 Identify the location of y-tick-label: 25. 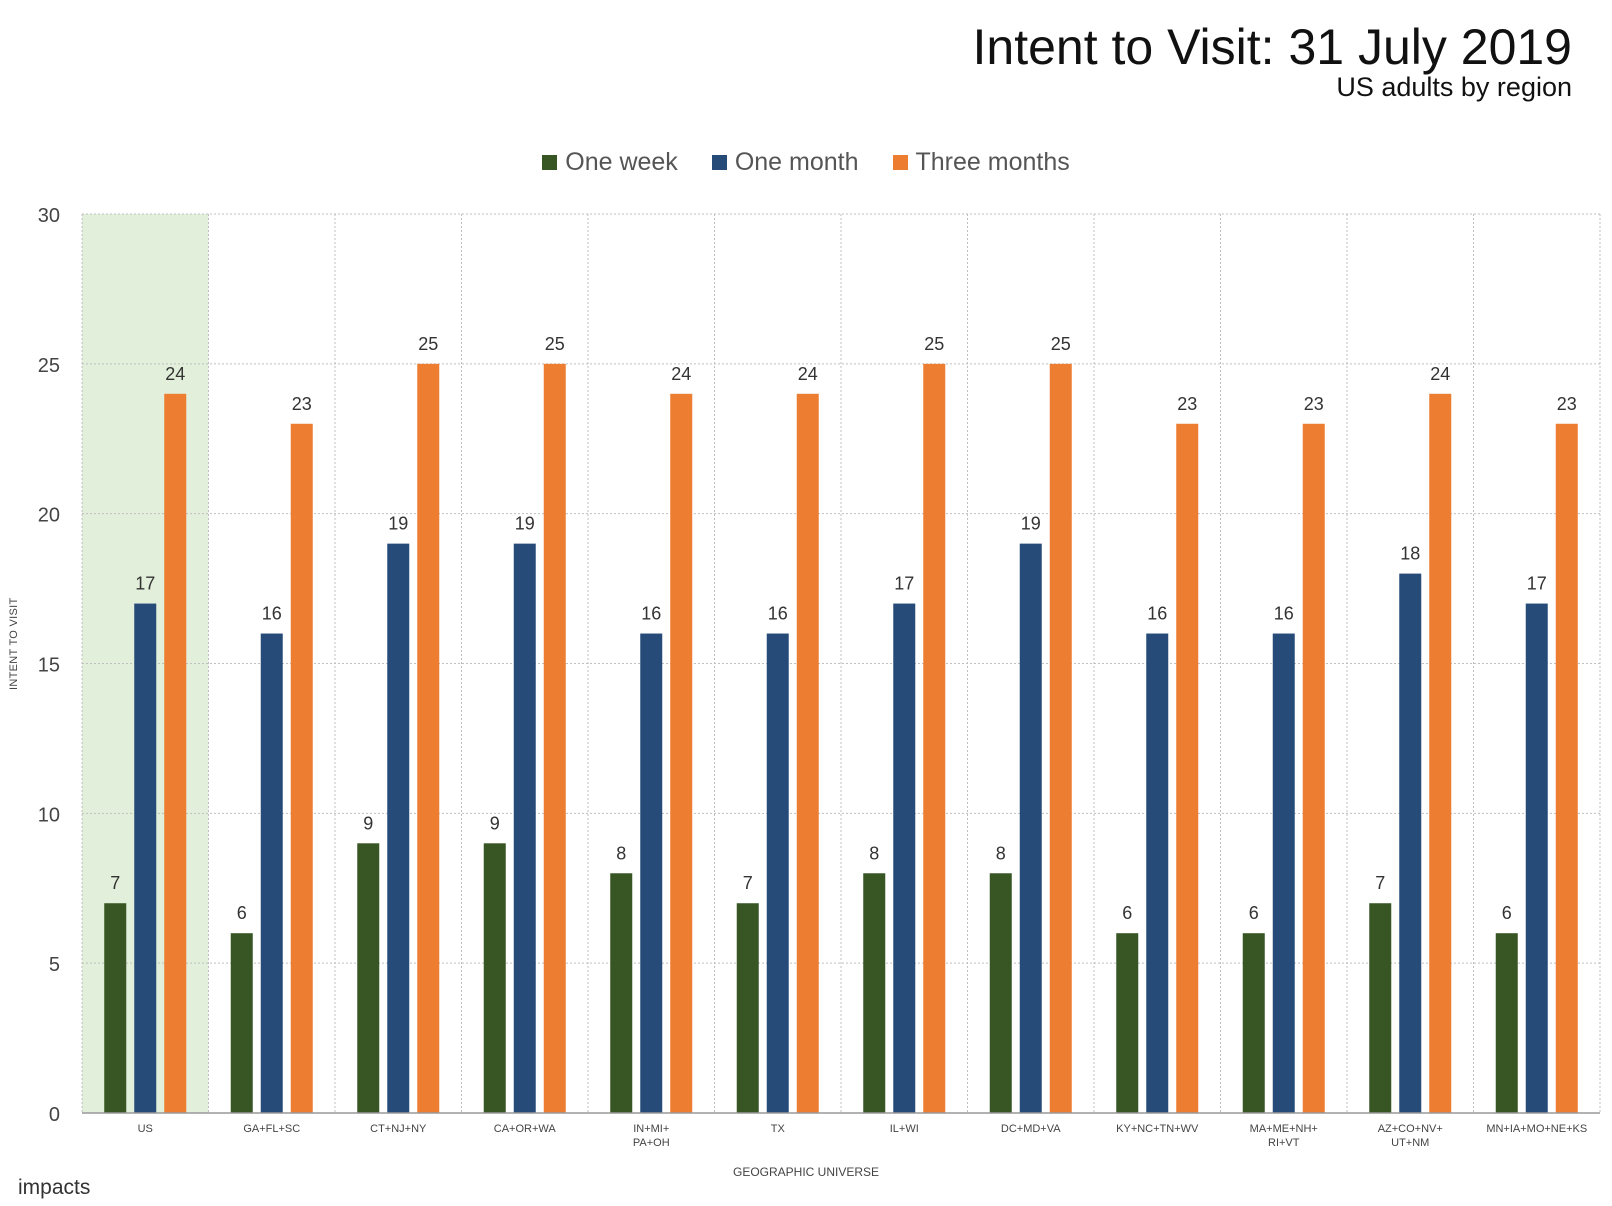
(49, 366).